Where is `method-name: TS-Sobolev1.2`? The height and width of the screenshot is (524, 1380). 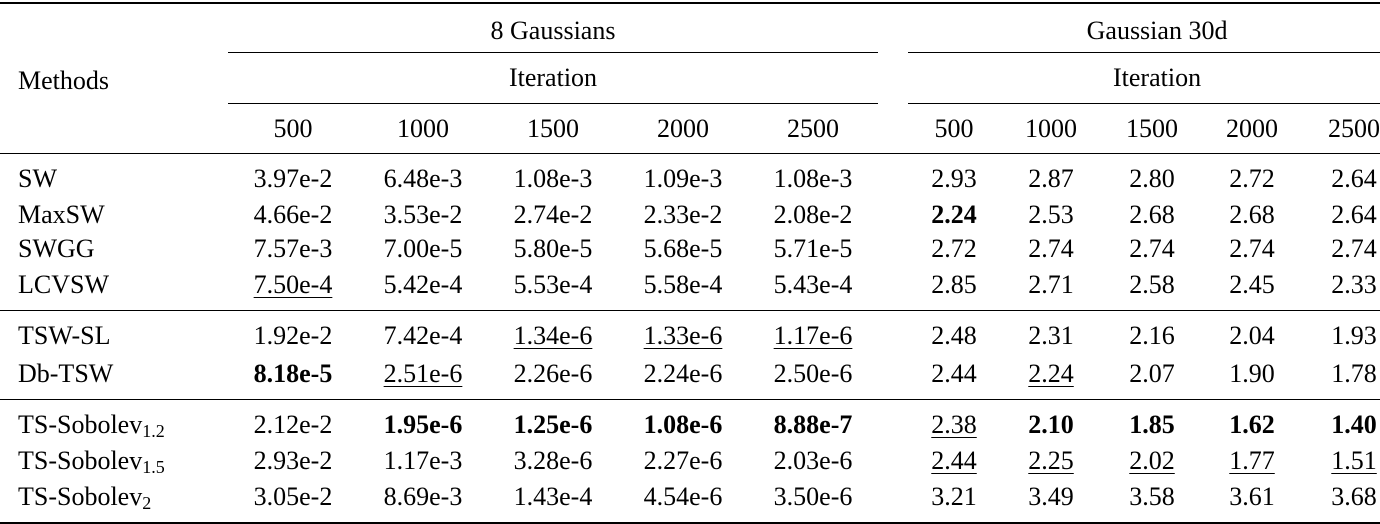
method-name: TS-Sobolev1.2 is located at coordinates (114, 421).